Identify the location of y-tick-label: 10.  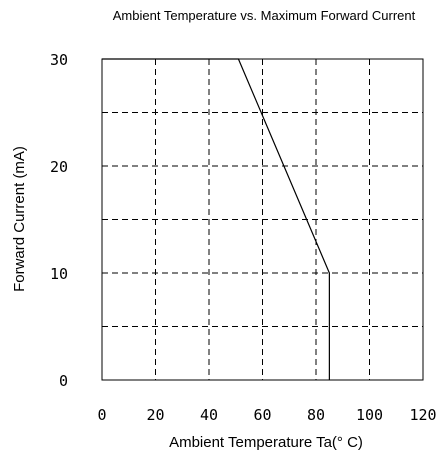
(59, 274).